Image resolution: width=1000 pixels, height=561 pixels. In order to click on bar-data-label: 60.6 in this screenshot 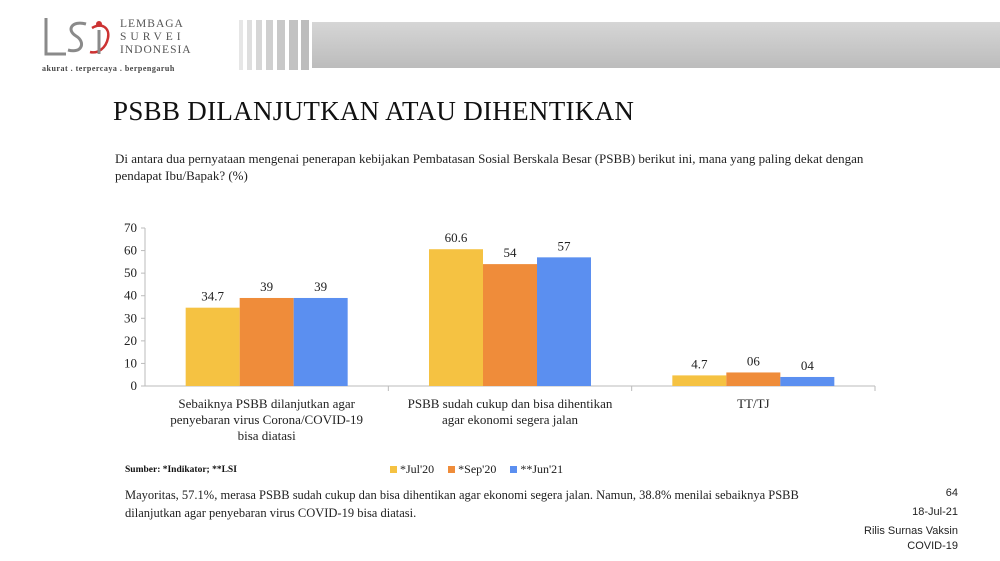, I will do `click(456, 237)`.